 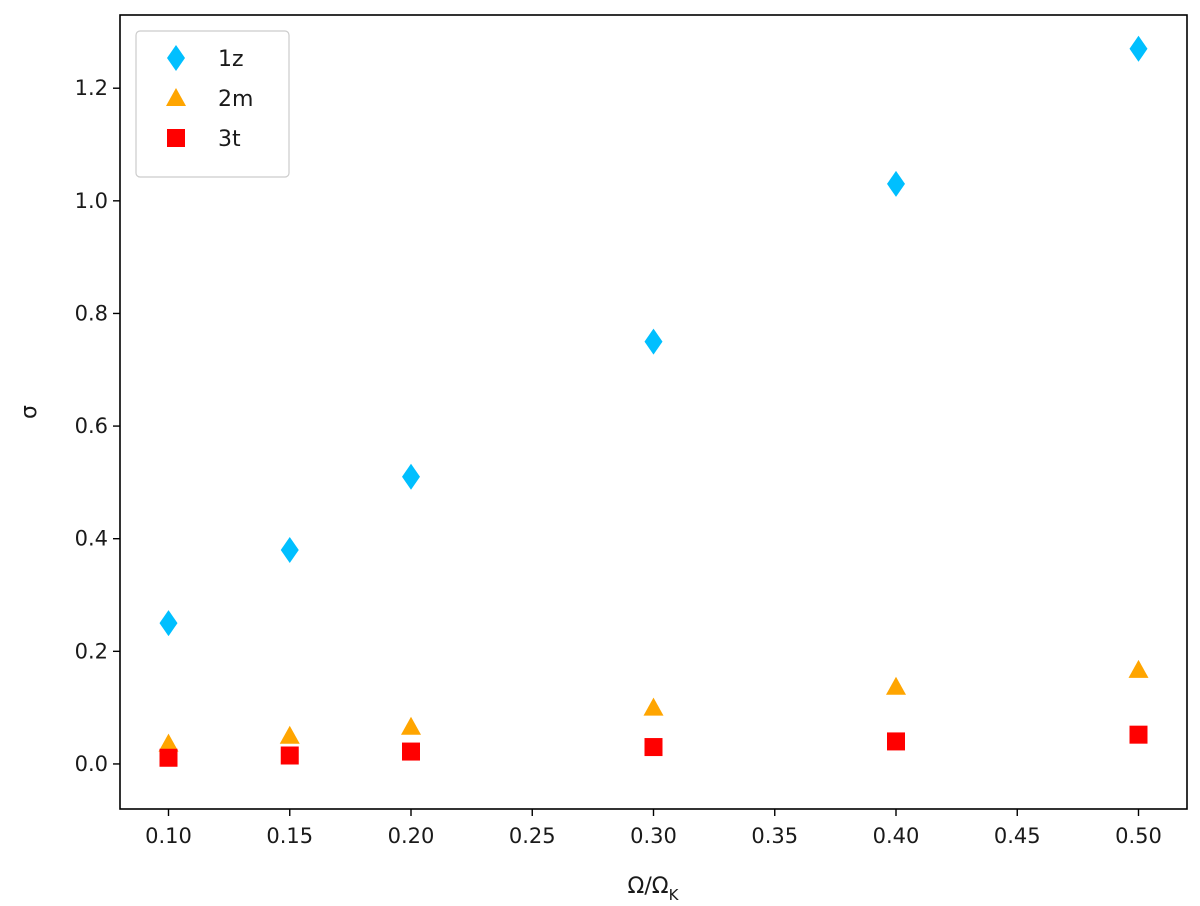 I want to click on legend-box, so click(x=212, y=104).